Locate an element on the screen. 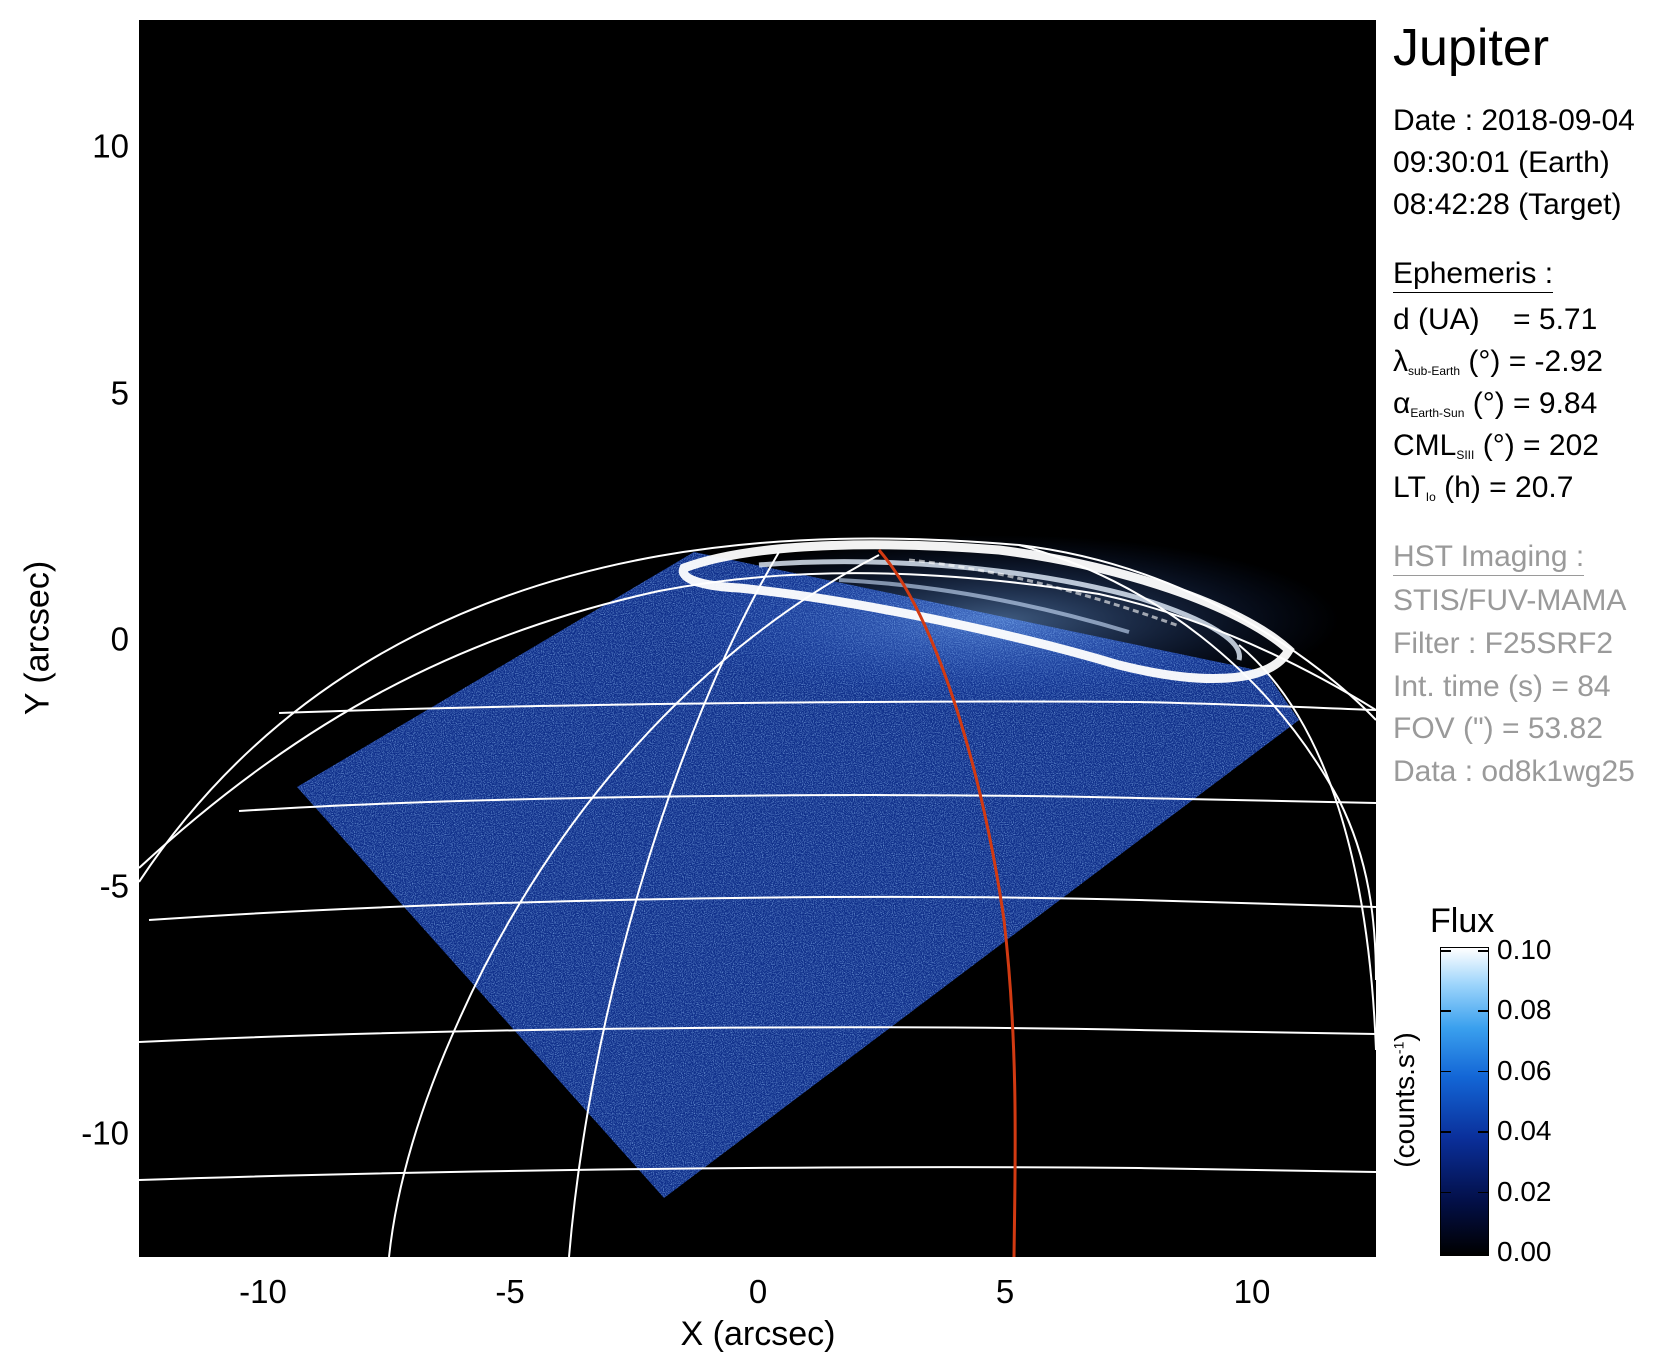 The height and width of the screenshot is (1367, 1677). colorbar-title: Flux is located at coordinates (1462, 921).